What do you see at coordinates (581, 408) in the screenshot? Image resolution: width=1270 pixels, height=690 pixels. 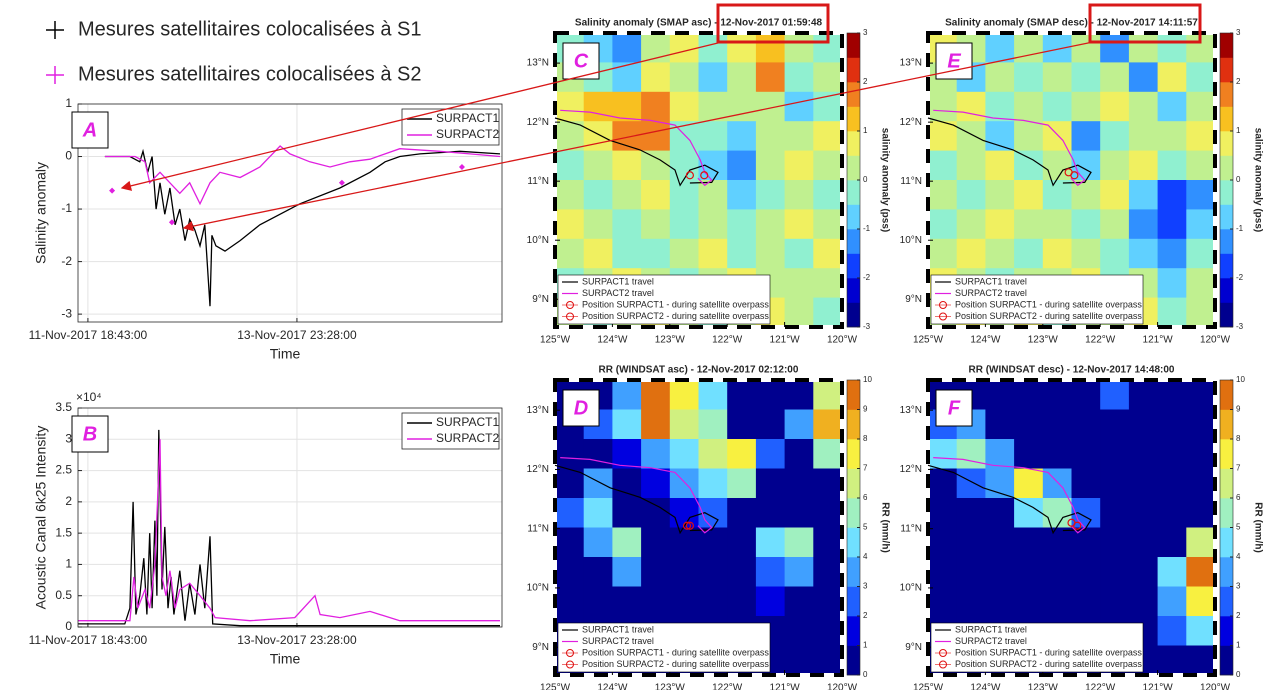 I see `panel-label: D` at bounding box center [581, 408].